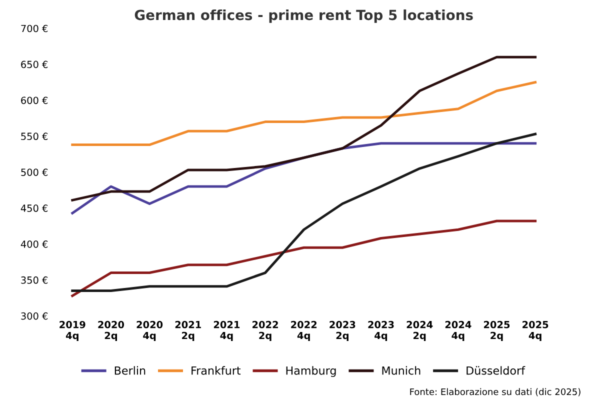 The image size is (590, 405). I want to click on legend-label: Hamburg, so click(311, 371).